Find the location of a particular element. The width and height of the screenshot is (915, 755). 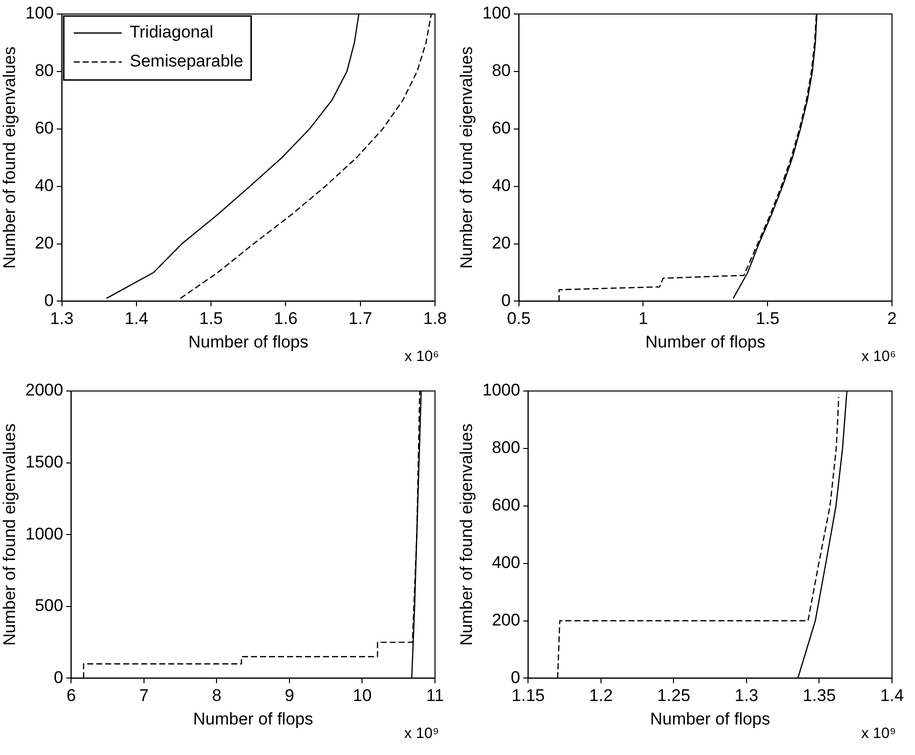

x-tick-label: 10 is located at coordinates (362, 696).